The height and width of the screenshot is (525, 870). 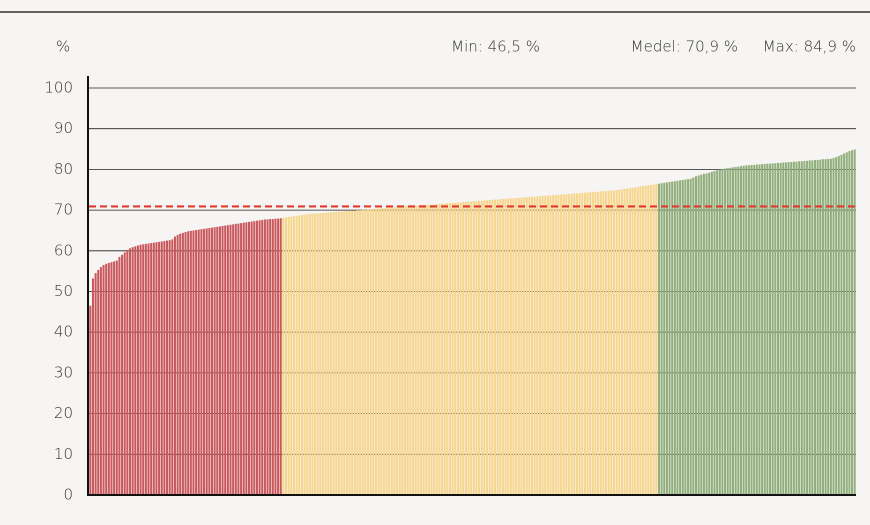 What do you see at coordinates (684, 47) in the screenshot?
I see `stat-label: Medel: 70,9 %` at bounding box center [684, 47].